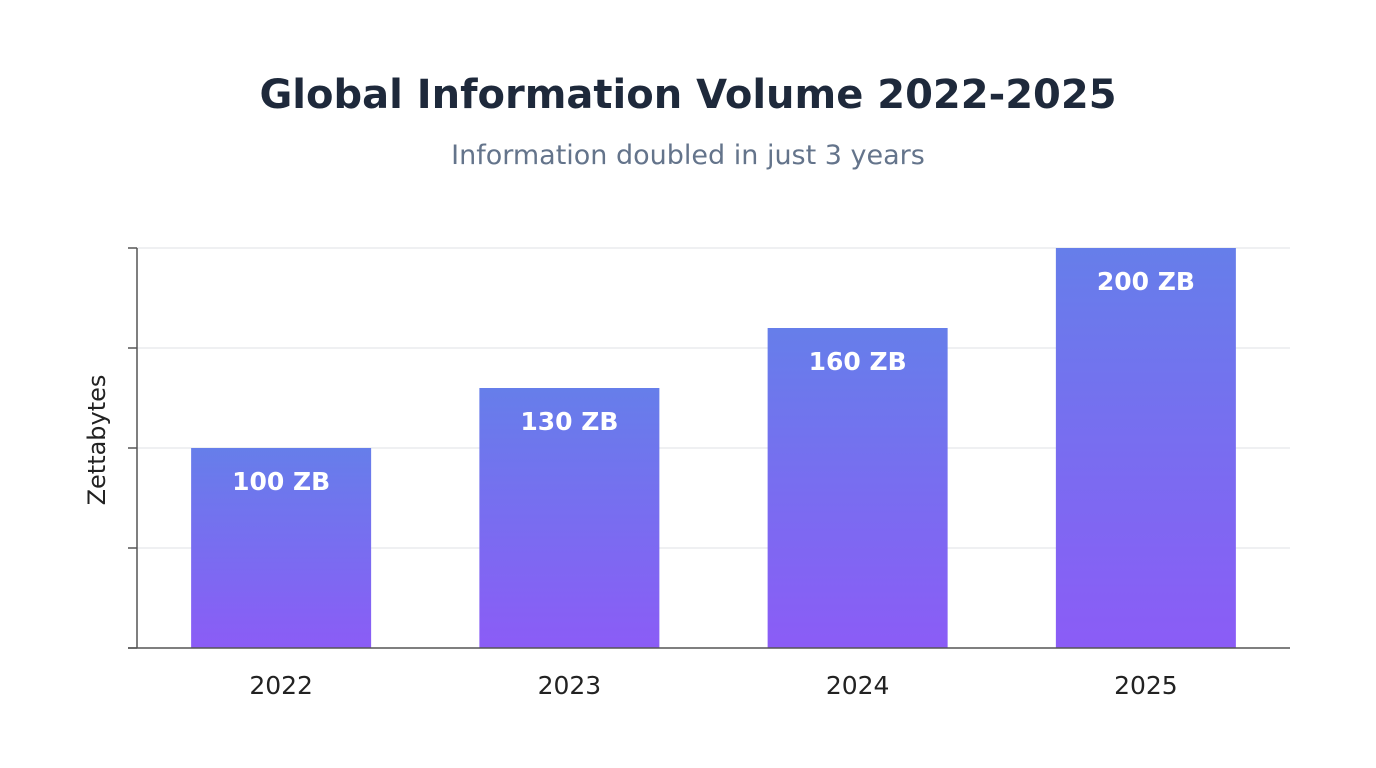 This screenshot has height=768, width=1376. Describe the element at coordinates (688, 155) in the screenshot. I see `chart-subtitle: Information doubled in just 3 years` at that location.